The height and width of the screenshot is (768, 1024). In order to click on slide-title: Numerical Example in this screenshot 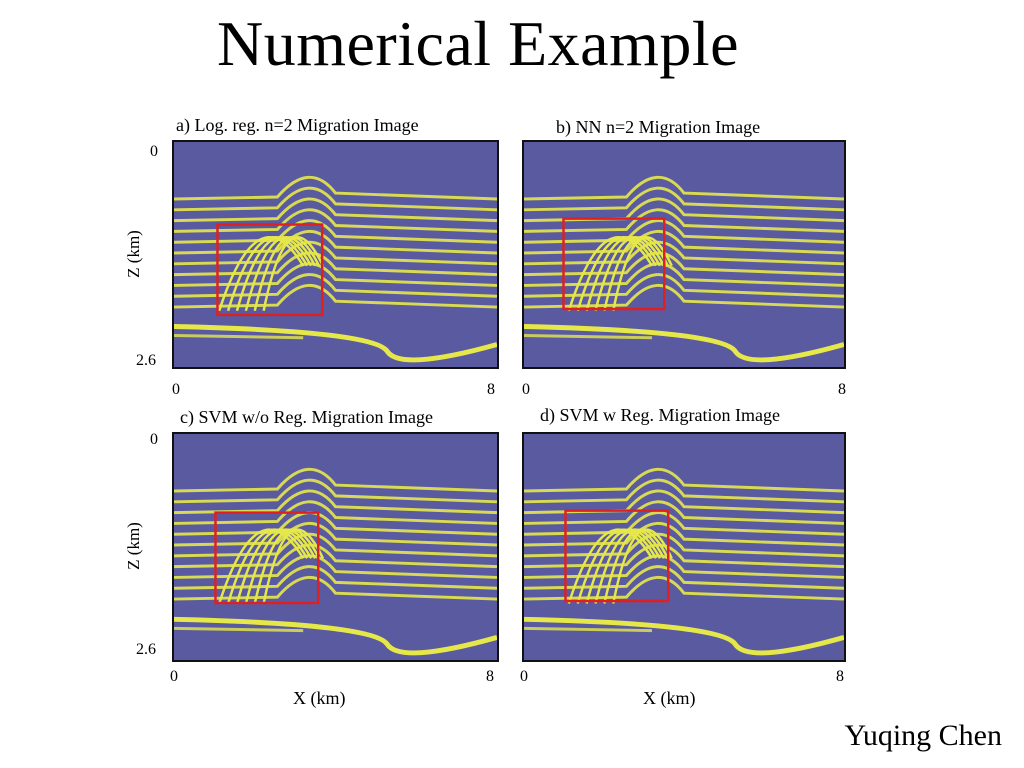, I will do `click(478, 43)`.